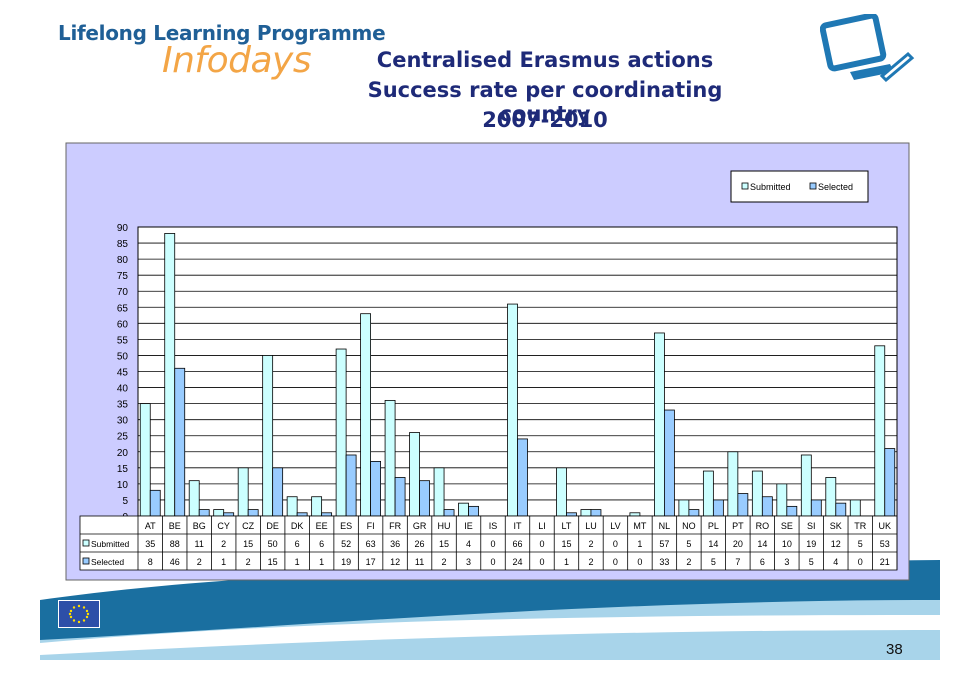  I want to click on data-label: 53, so click(885, 544).